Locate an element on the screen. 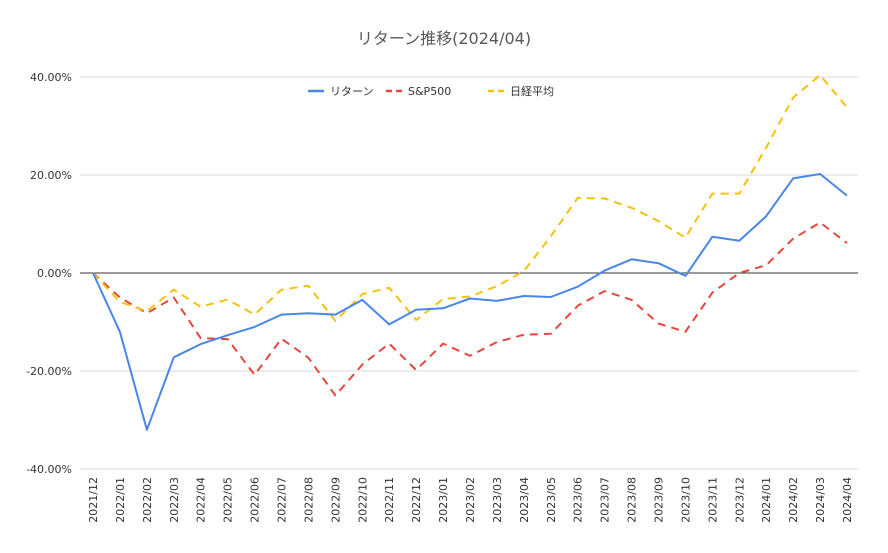  x-tick-label: 2022/03 is located at coordinates (174, 500).